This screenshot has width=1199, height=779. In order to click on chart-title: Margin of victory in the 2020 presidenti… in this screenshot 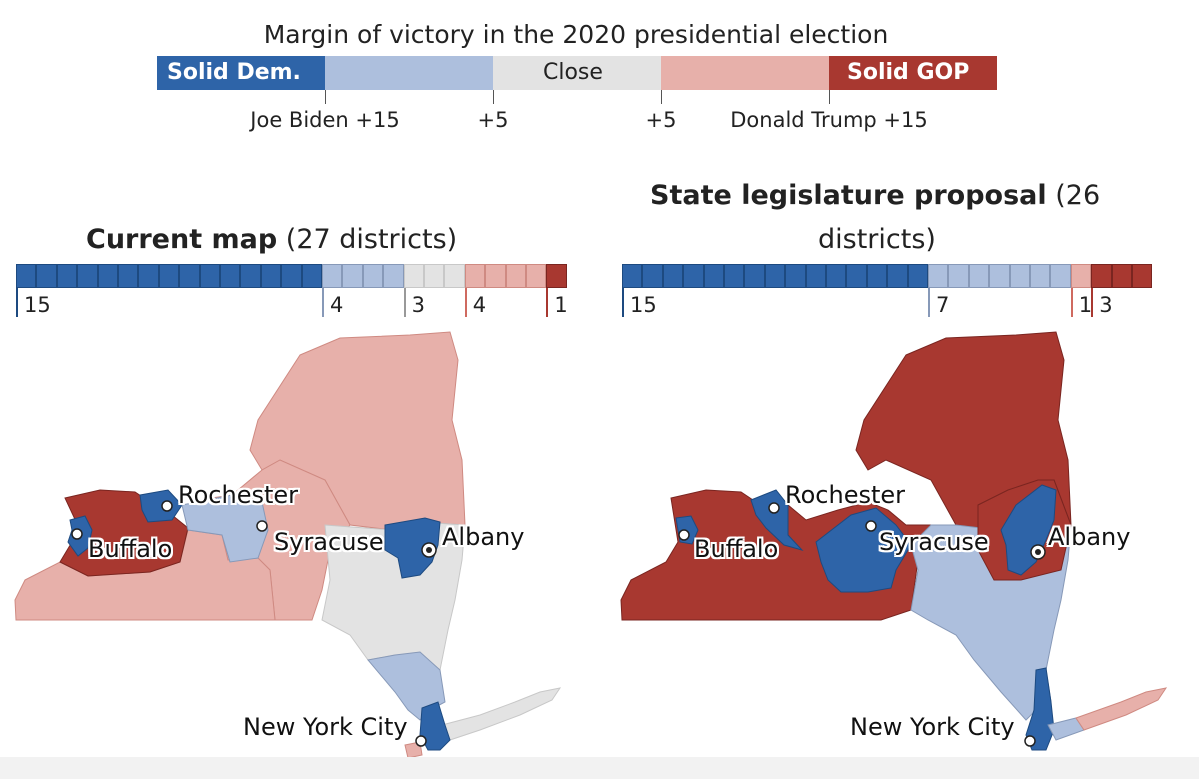, I will do `click(576, 34)`.